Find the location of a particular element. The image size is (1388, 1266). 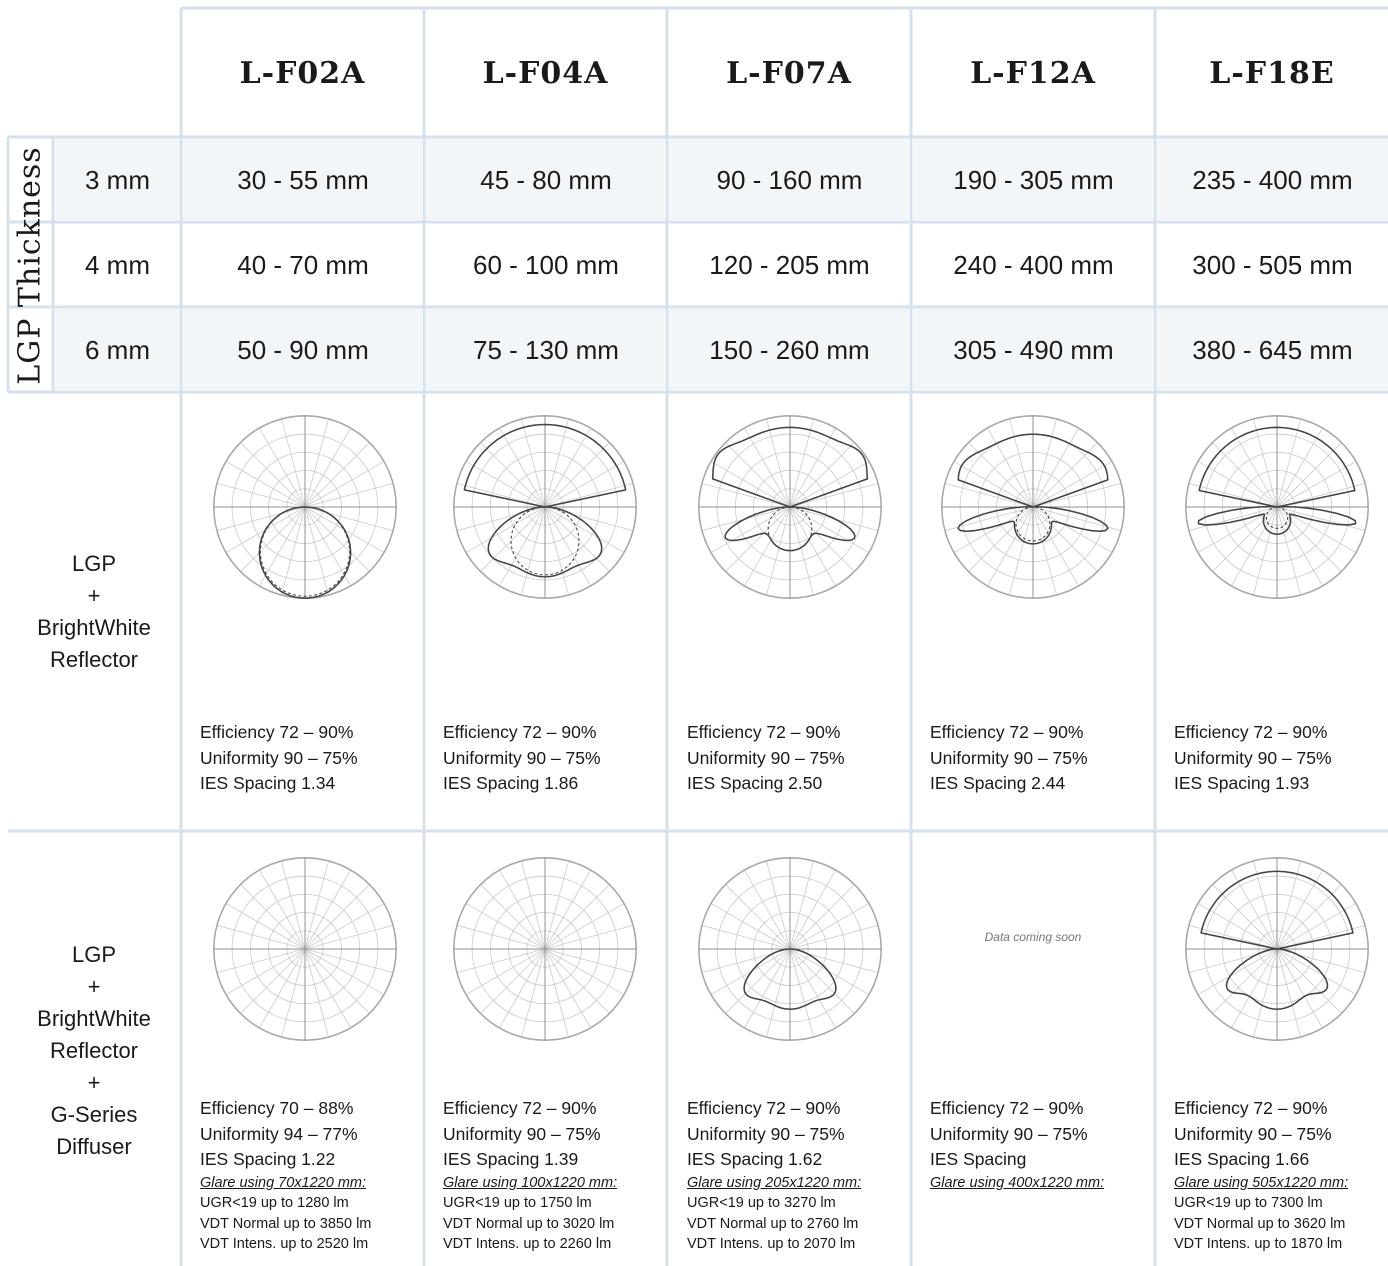

ies-spacing-text: IES Spacing 1.62 is located at coordinates (755, 1159).